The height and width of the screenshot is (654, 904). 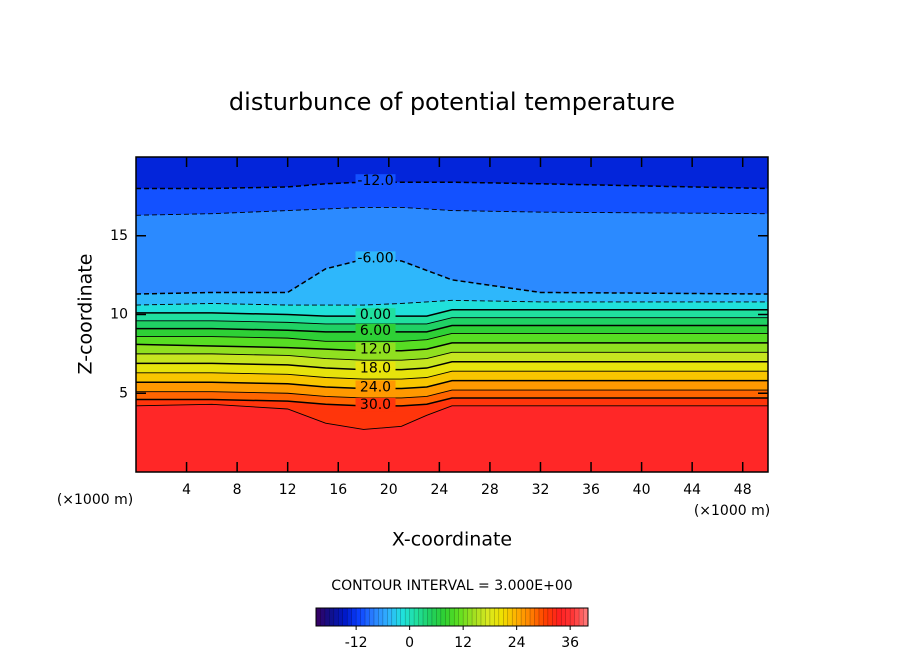 I want to click on contour-interval-note: CONTOUR INTERVAL = 3.000E+00, so click(x=451, y=586).